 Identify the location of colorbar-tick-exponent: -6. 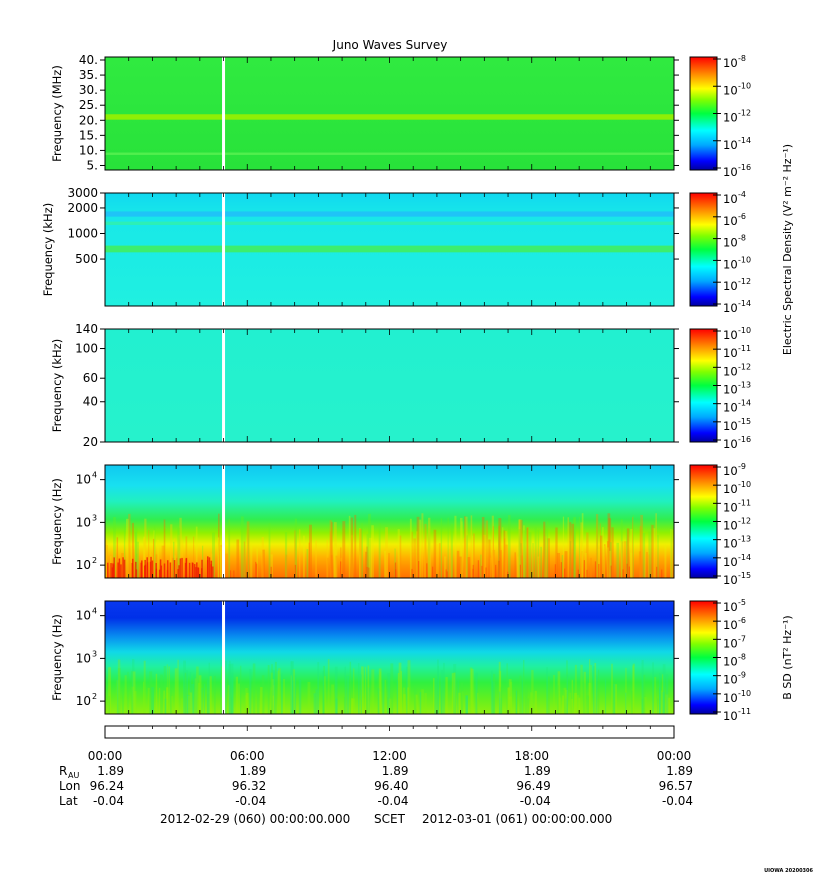
(742, 216).